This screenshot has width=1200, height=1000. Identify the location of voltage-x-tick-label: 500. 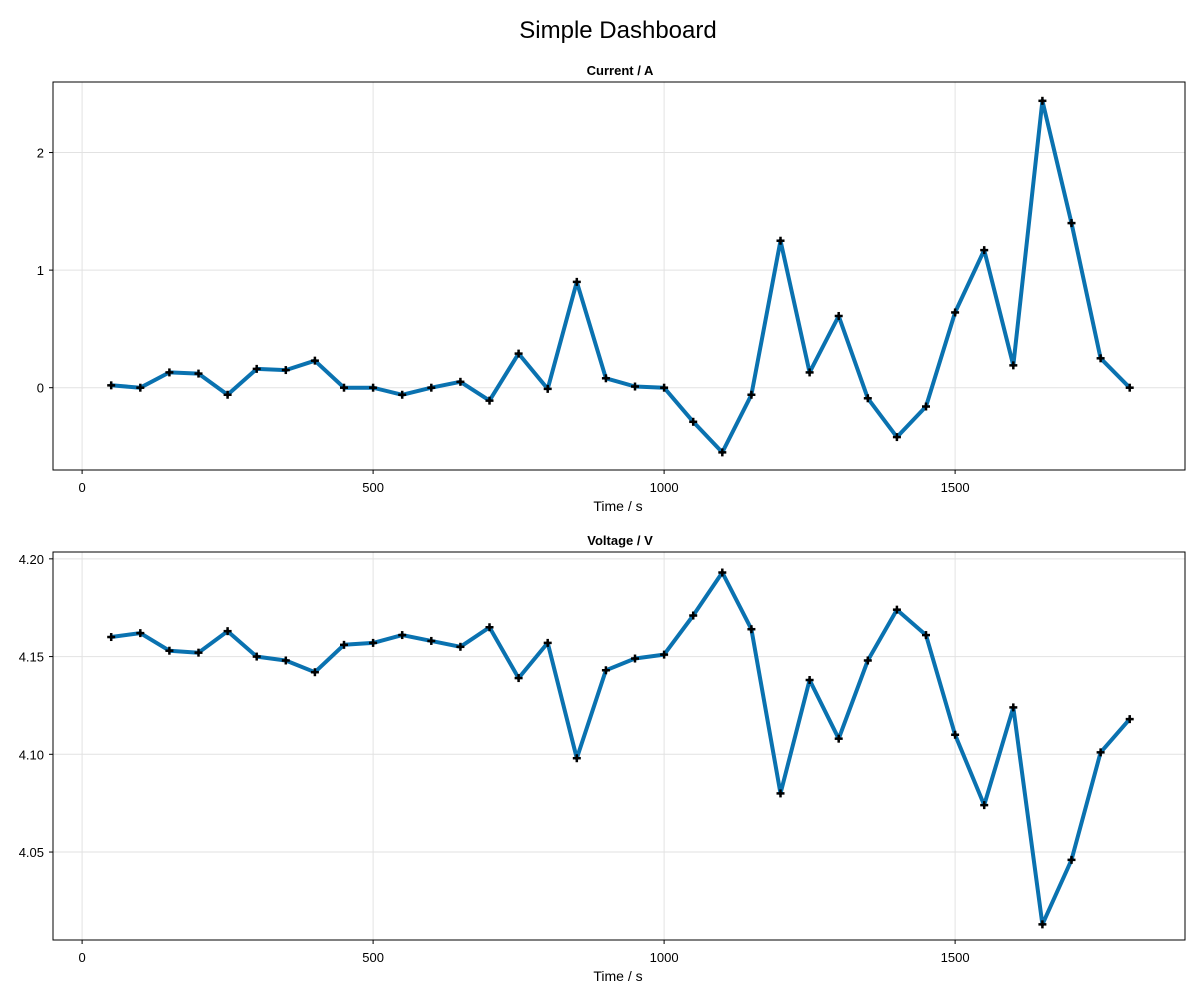
(373, 957).